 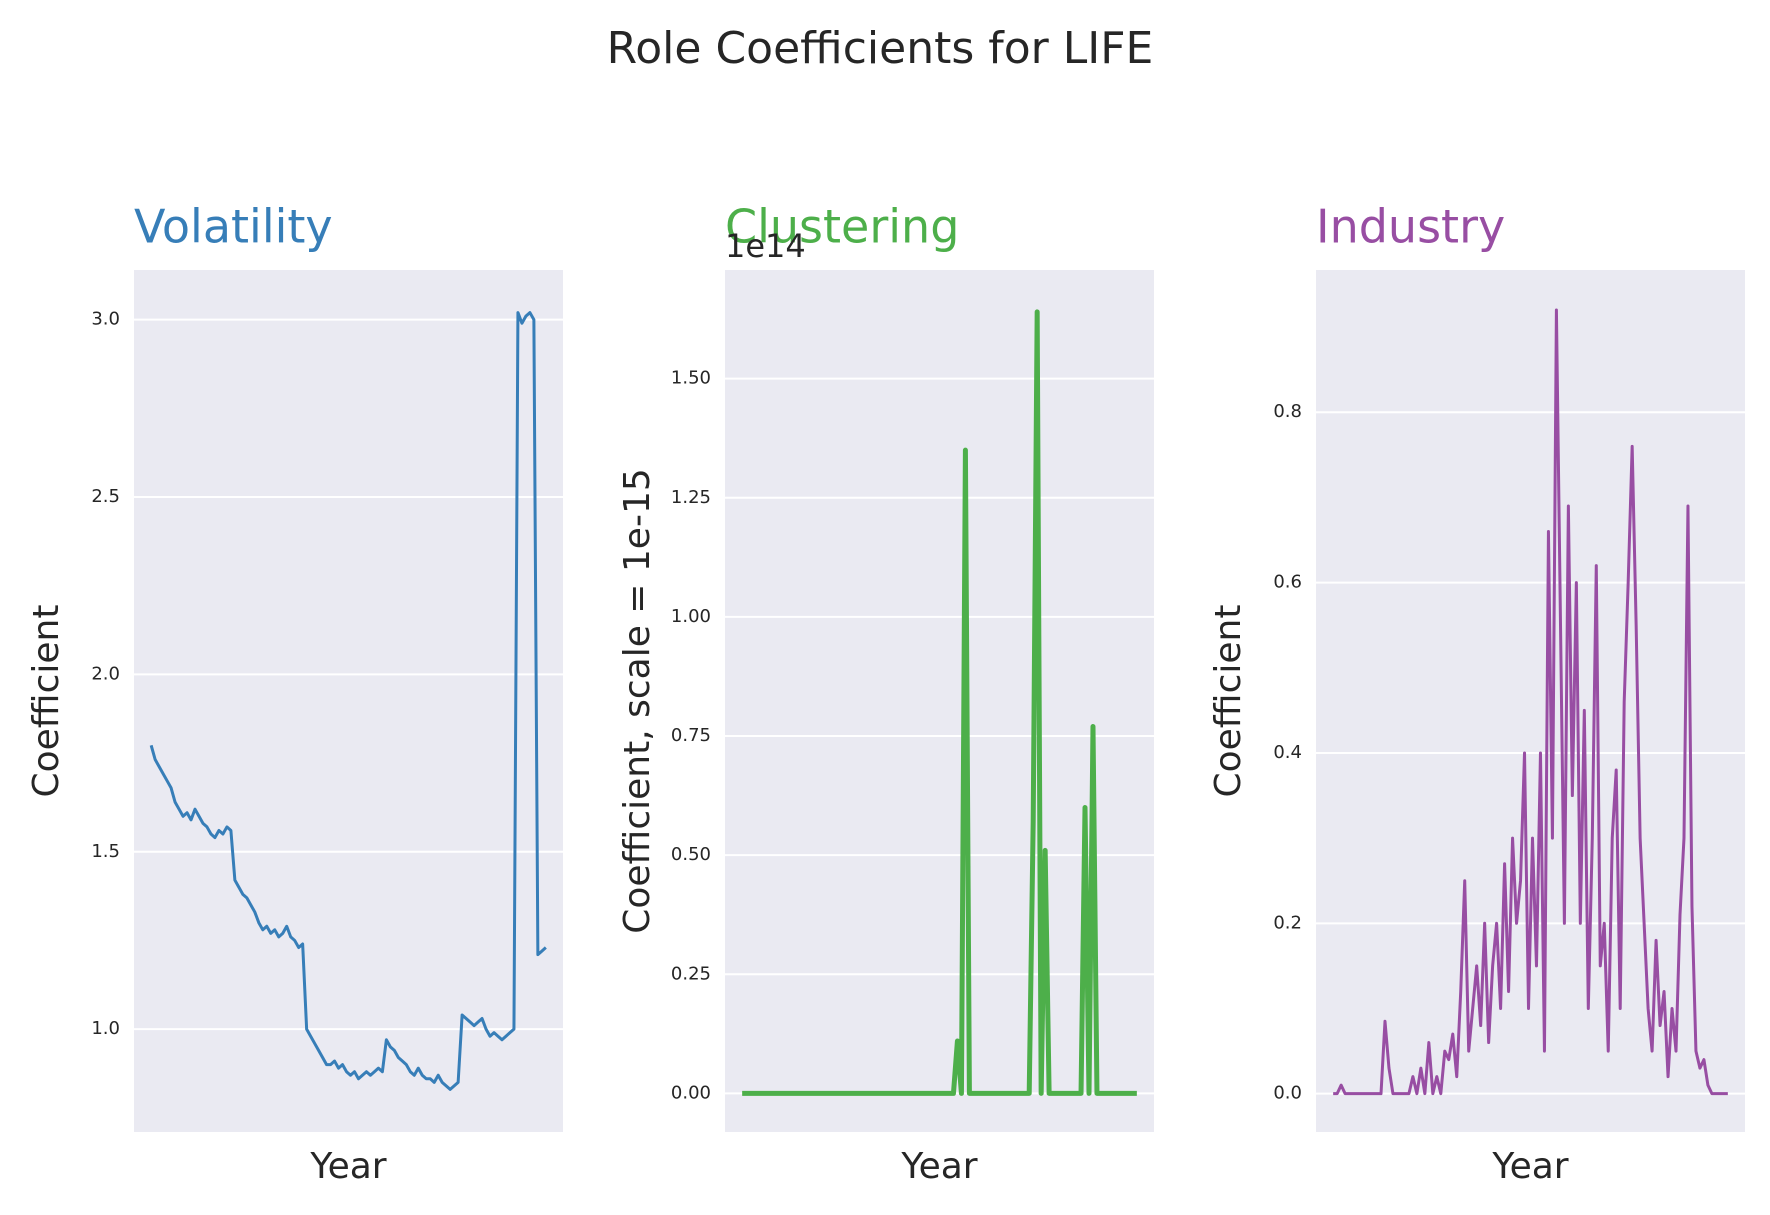 What do you see at coordinates (1287, 411) in the screenshot?
I see `y-tick-label: 0.8` at bounding box center [1287, 411].